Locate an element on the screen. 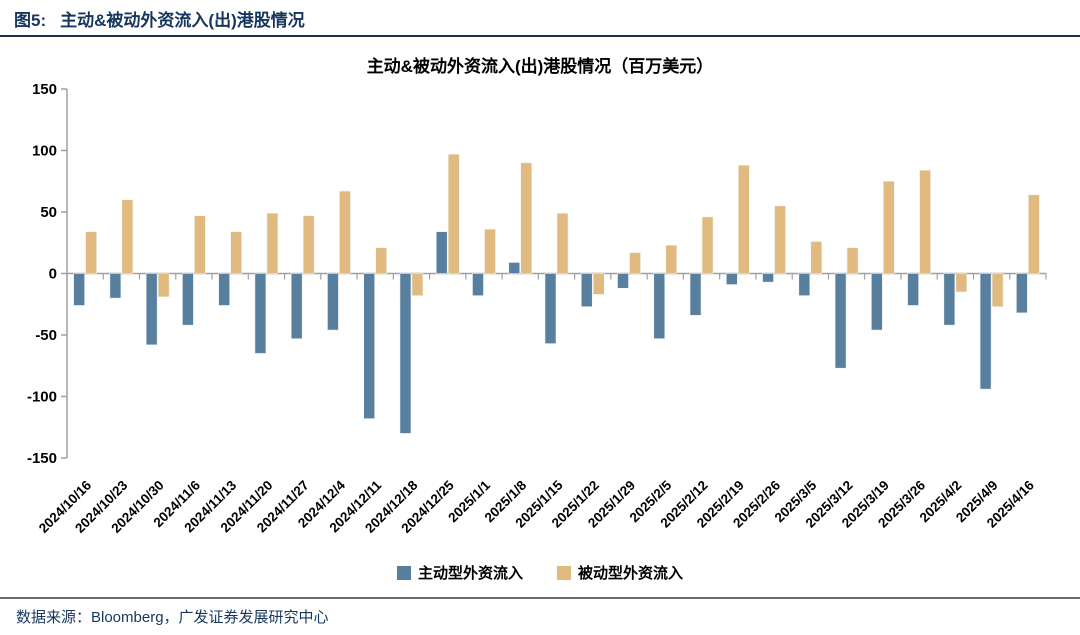 The height and width of the screenshot is (635, 1080). y-axis-tick-label: 150 is located at coordinates (44, 89).